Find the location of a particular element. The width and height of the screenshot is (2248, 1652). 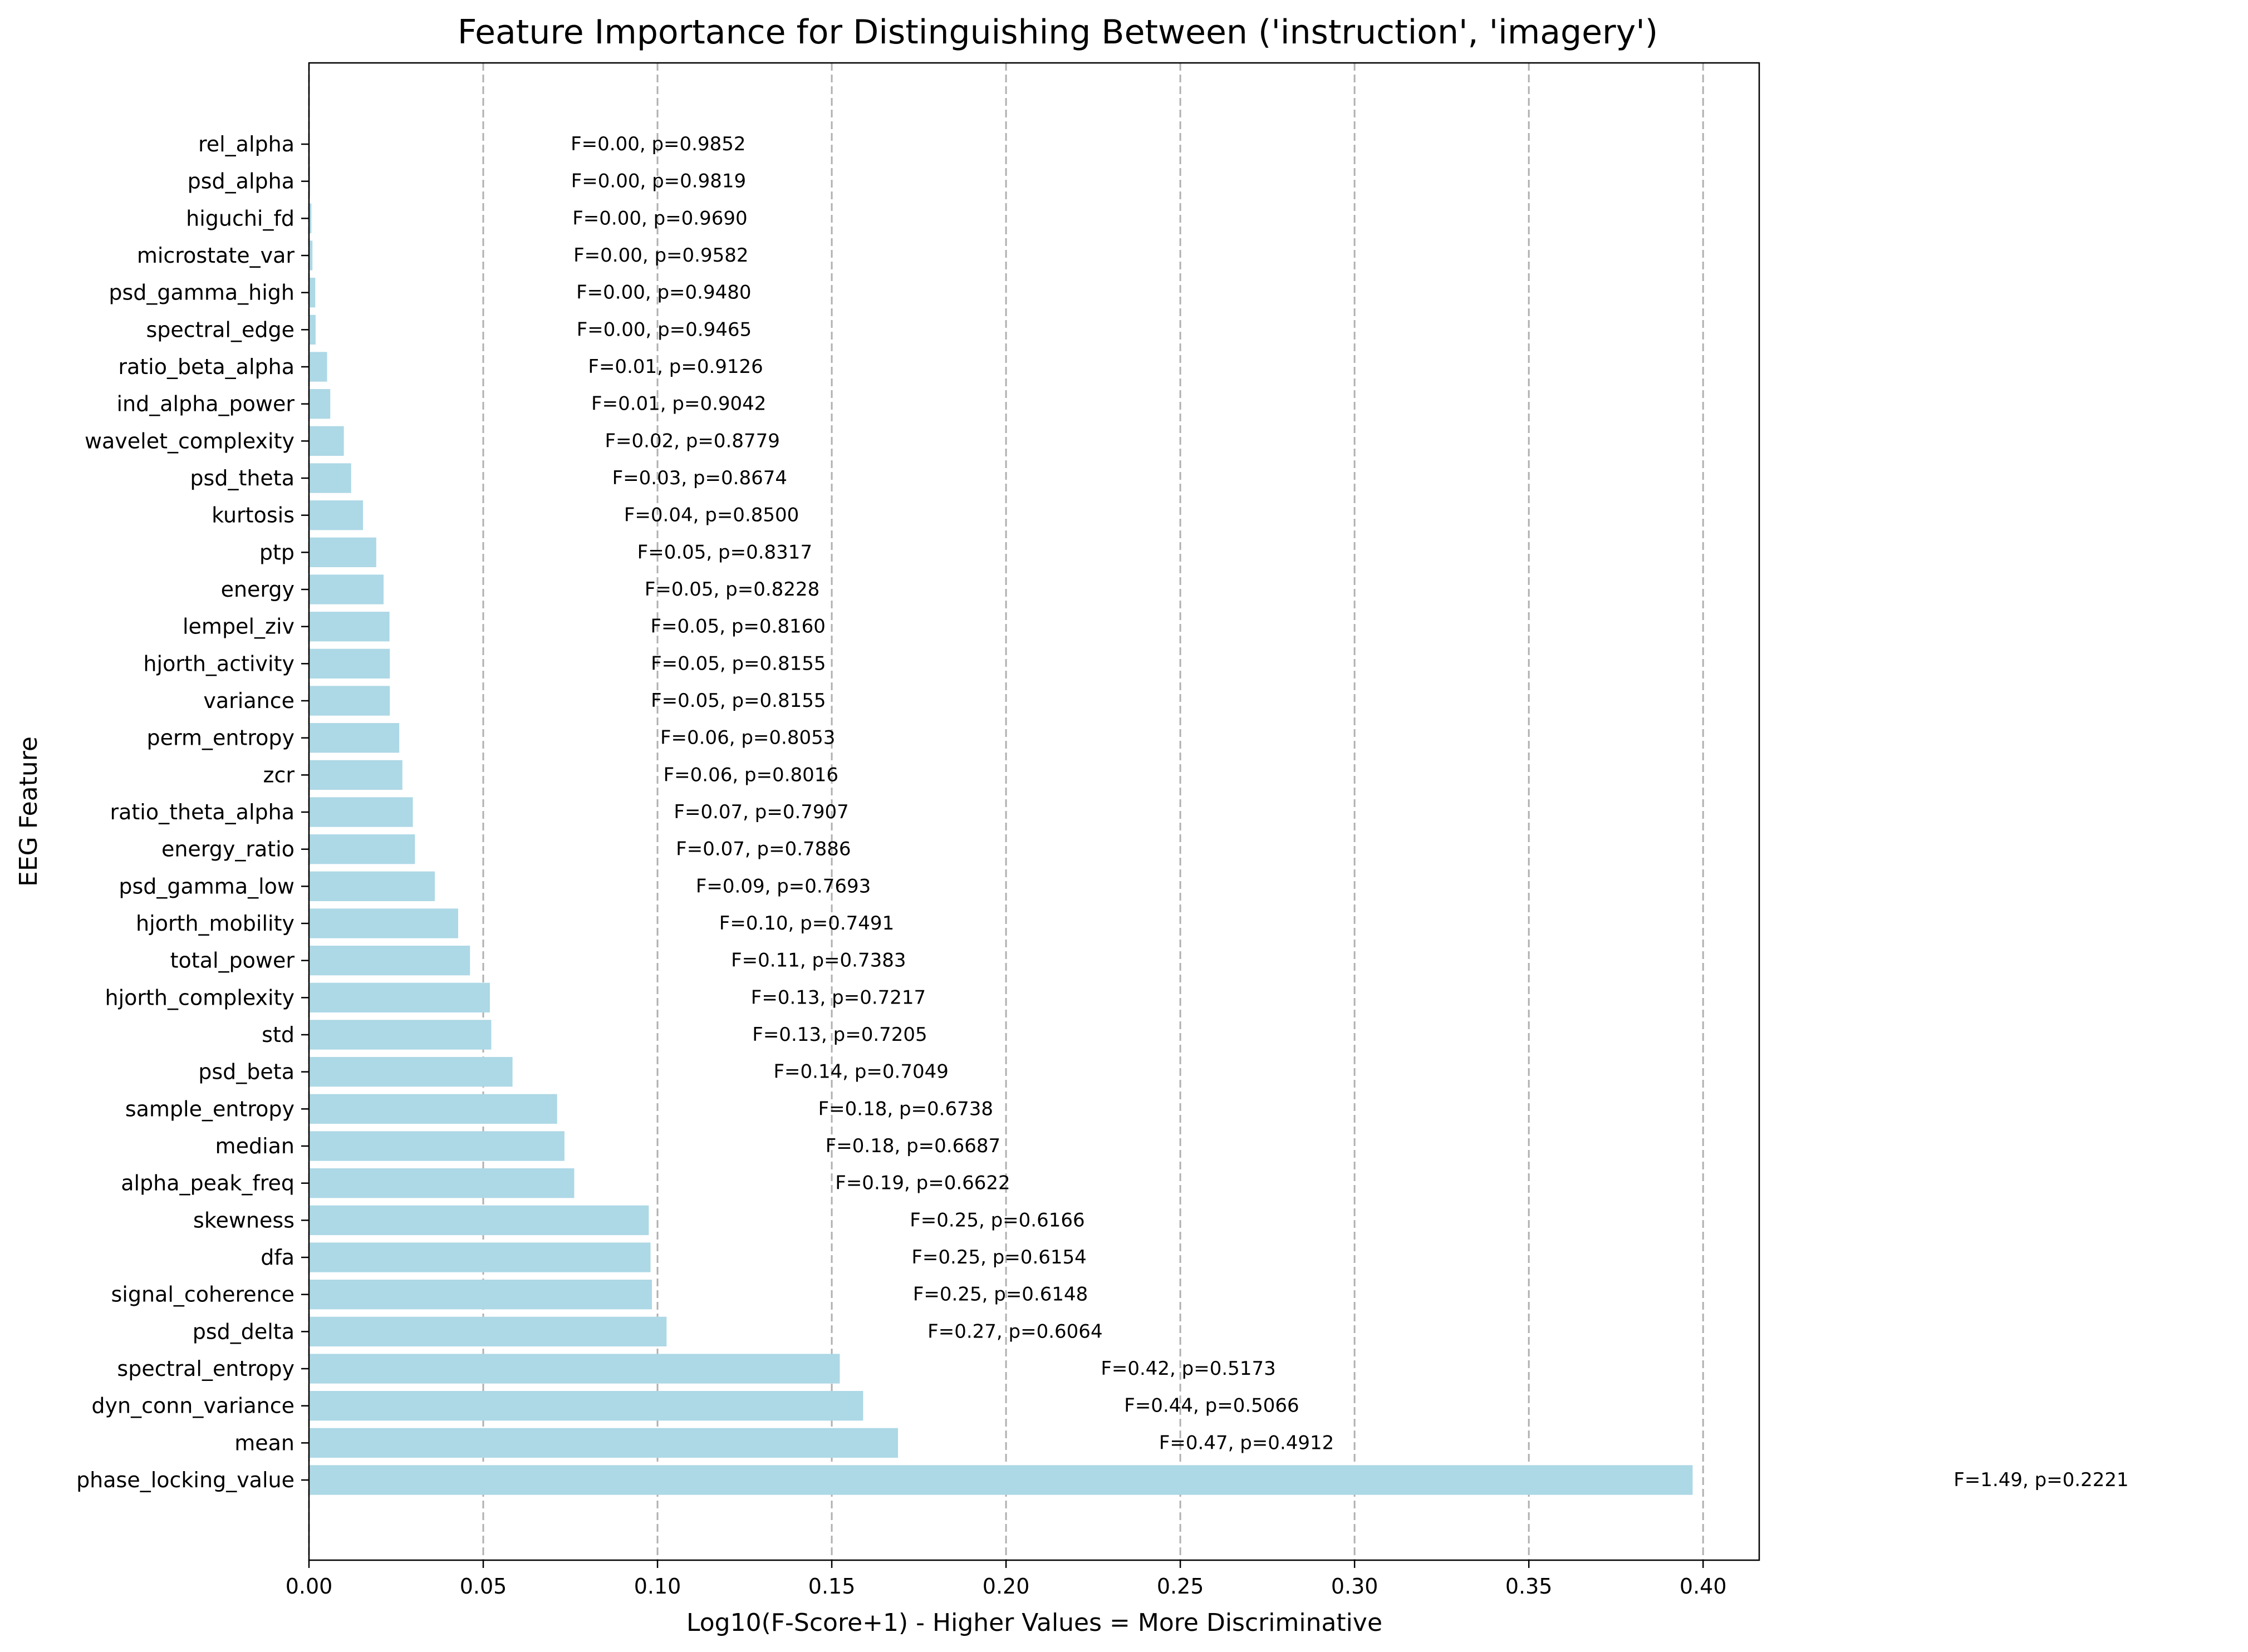

y-tick-label: dyn_conn_variance is located at coordinates (193, 1406).